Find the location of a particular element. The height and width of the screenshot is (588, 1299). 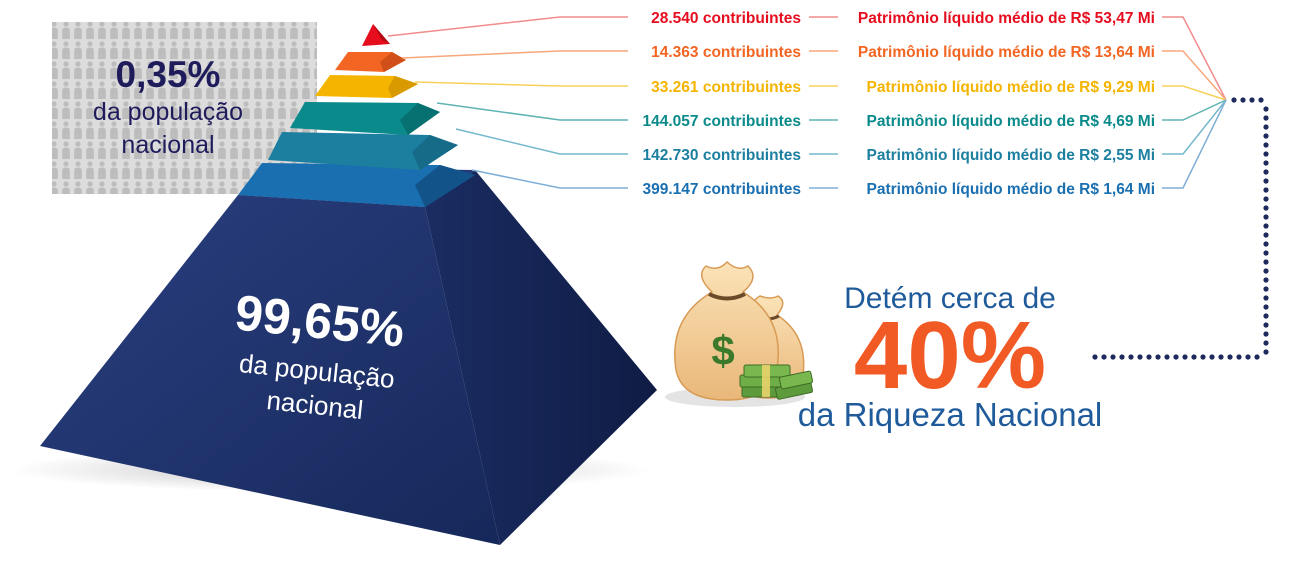

tier-6-layer is located at coordinates (356, 185).